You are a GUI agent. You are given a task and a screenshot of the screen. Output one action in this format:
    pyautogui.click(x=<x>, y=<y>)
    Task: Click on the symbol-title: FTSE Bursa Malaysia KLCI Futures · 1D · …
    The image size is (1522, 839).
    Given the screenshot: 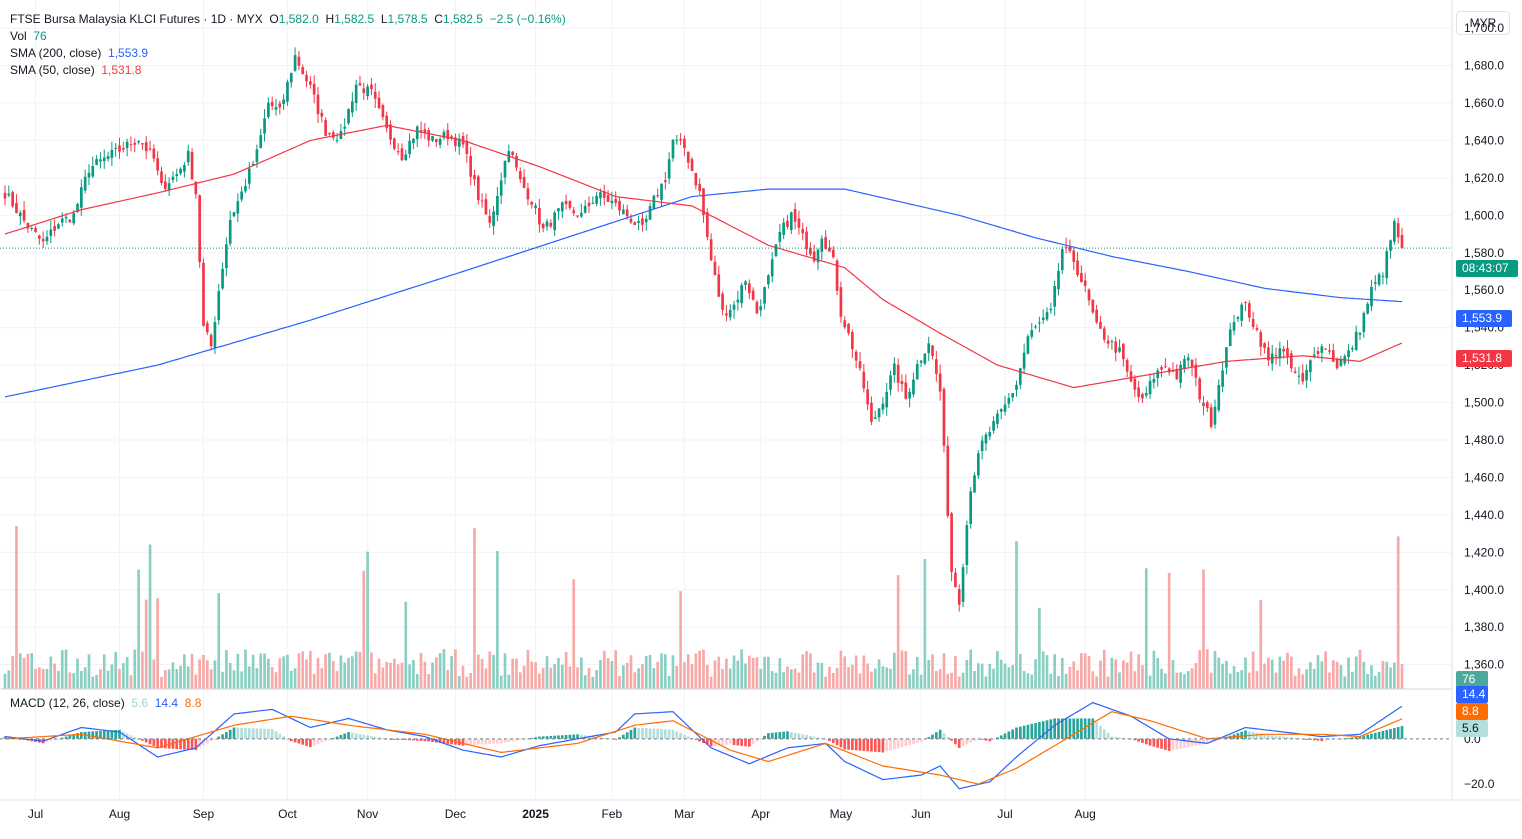 What is the action you would take?
    pyautogui.click(x=136, y=19)
    